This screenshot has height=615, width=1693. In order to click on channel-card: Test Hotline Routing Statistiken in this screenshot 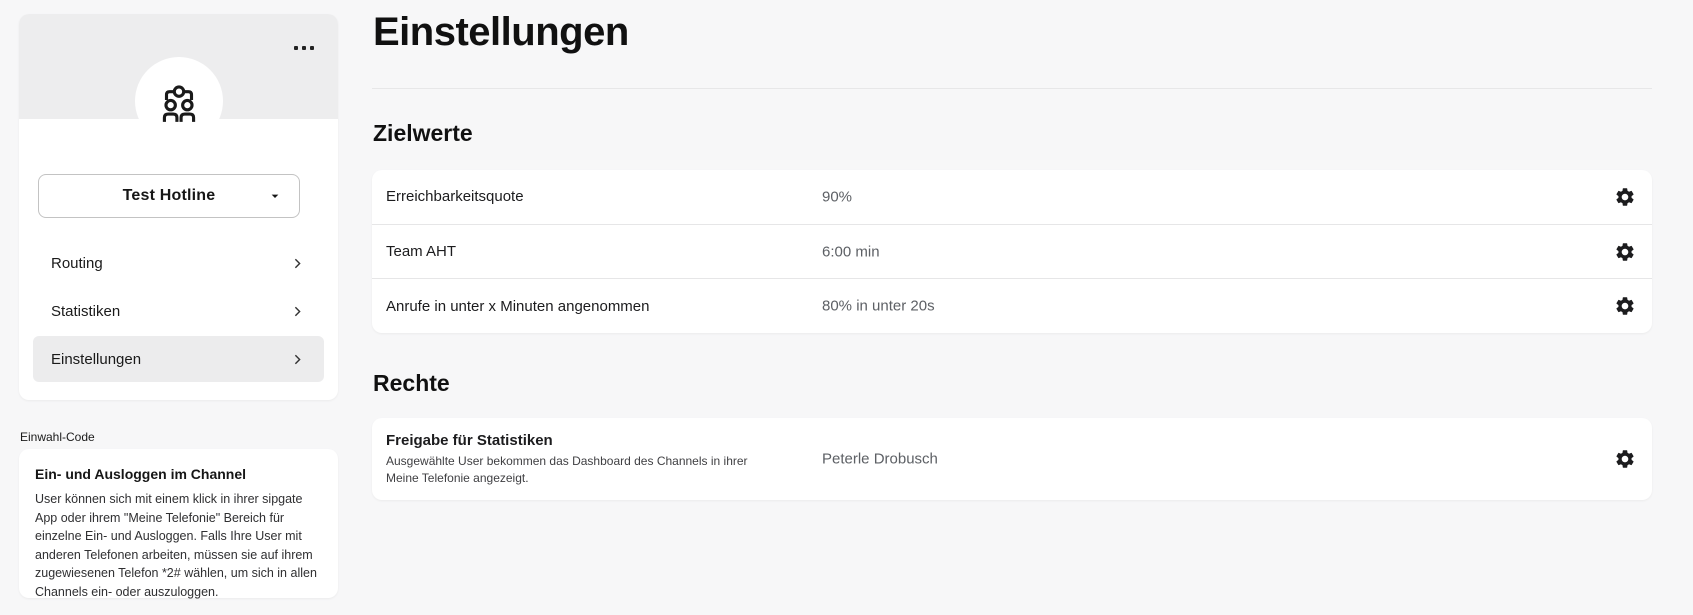, I will do `click(178, 207)`.